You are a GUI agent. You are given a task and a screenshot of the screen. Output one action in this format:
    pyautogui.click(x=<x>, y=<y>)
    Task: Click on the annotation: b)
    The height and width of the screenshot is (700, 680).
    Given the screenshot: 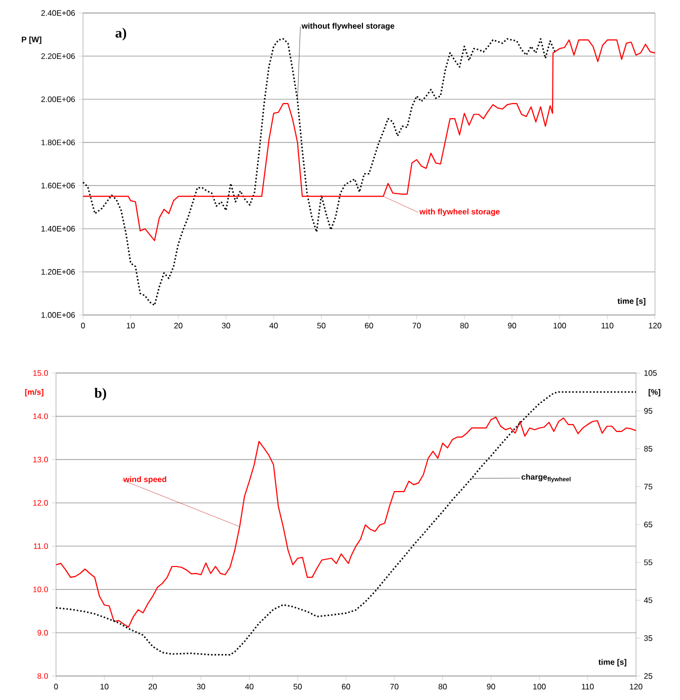 What is the action you would take?
    pyautogui.click(x=100, y=394)
    